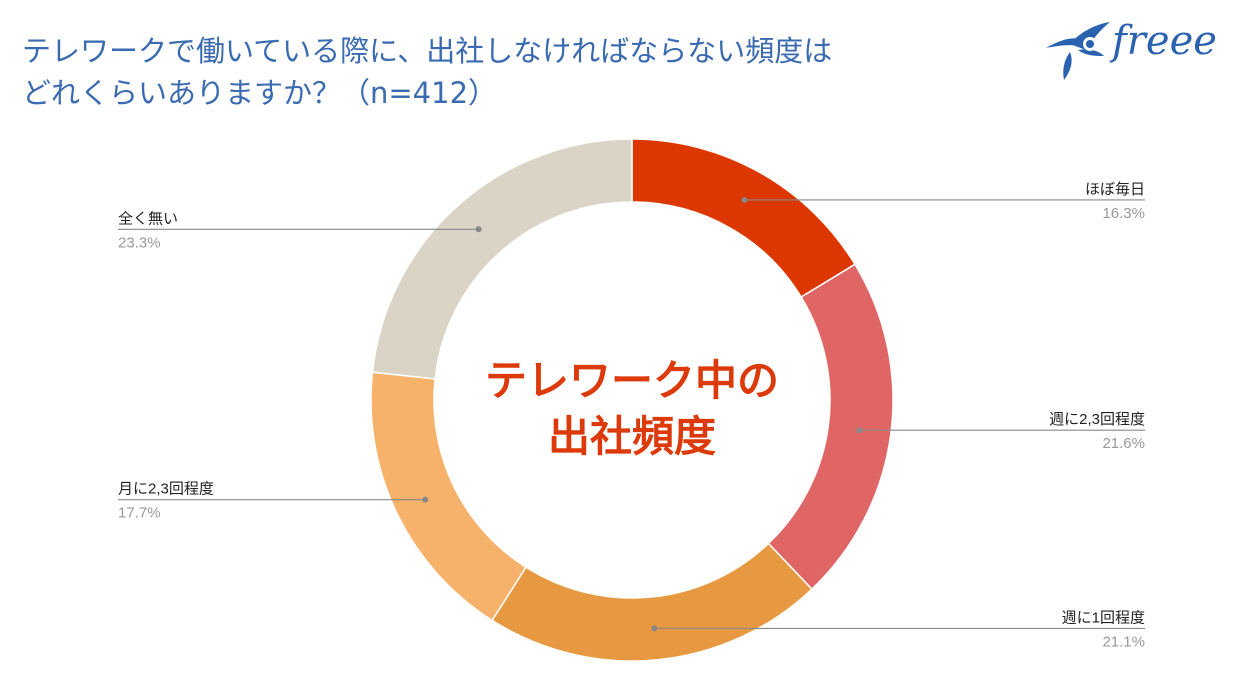 The image size is (1259, 679). I want to click on slice-2-value: 21.6%, so click(1123, 443).